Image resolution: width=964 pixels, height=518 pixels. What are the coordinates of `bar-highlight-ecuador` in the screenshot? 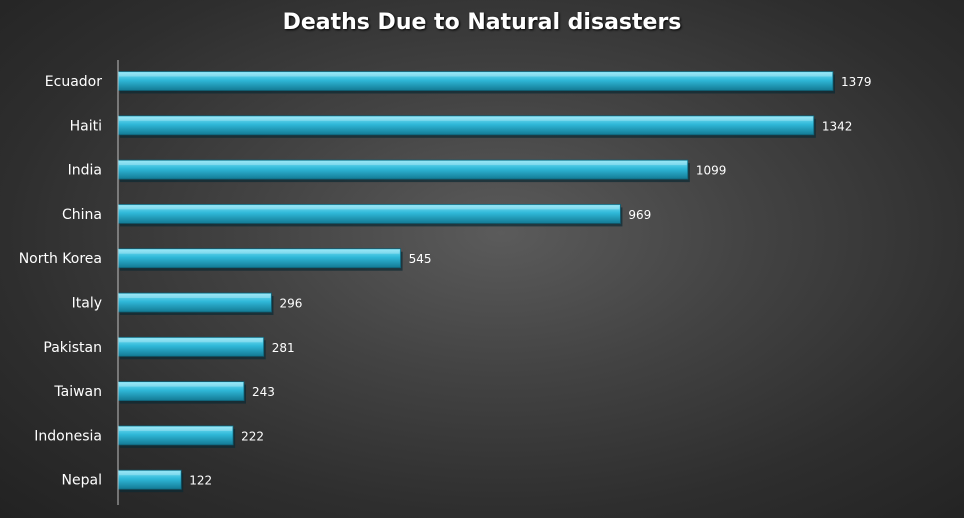 It's located at (475, 74).